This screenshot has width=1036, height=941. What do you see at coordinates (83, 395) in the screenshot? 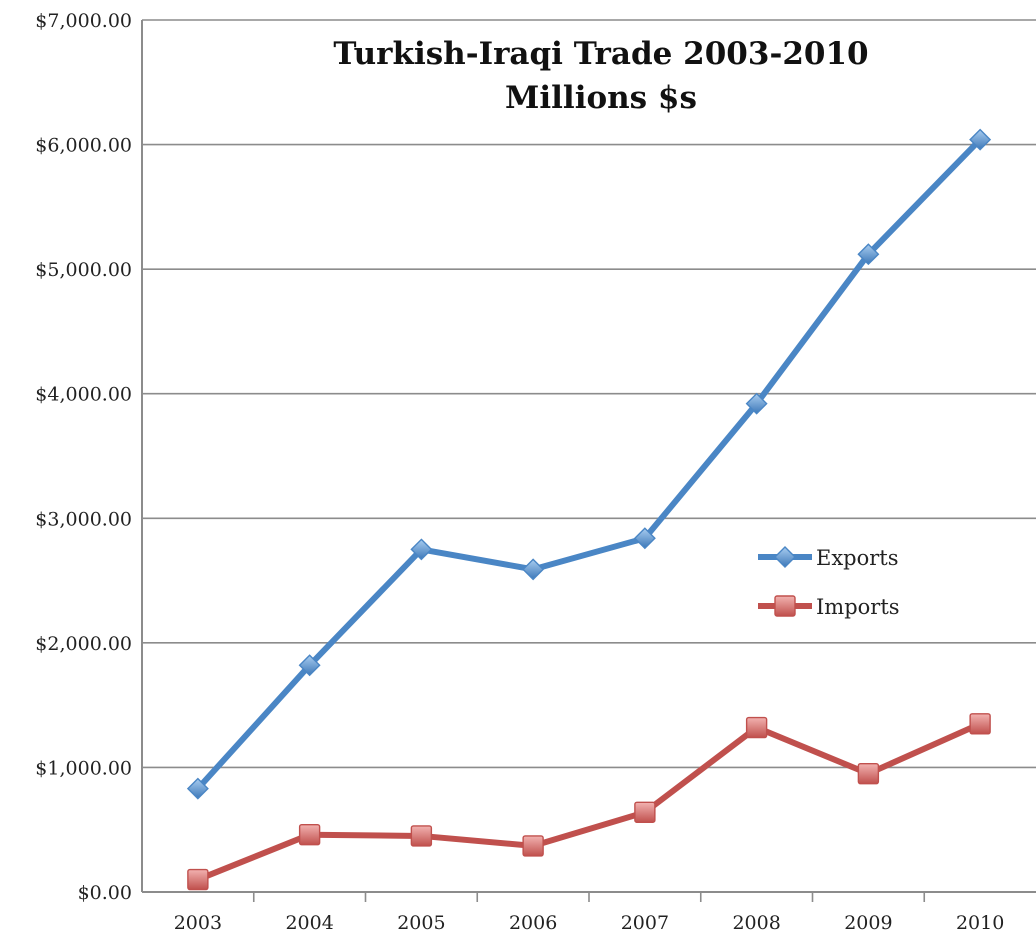
I see `y-tick-label: $4,000.00` at bounding box center [83, 395].